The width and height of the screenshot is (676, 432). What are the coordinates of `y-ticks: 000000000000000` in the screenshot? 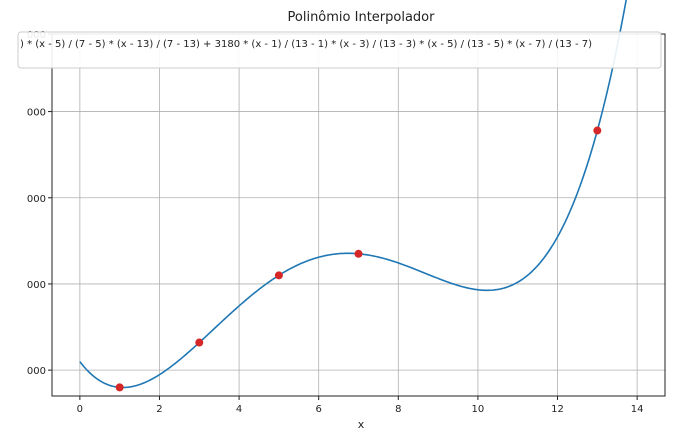 It's located at (39, 203).